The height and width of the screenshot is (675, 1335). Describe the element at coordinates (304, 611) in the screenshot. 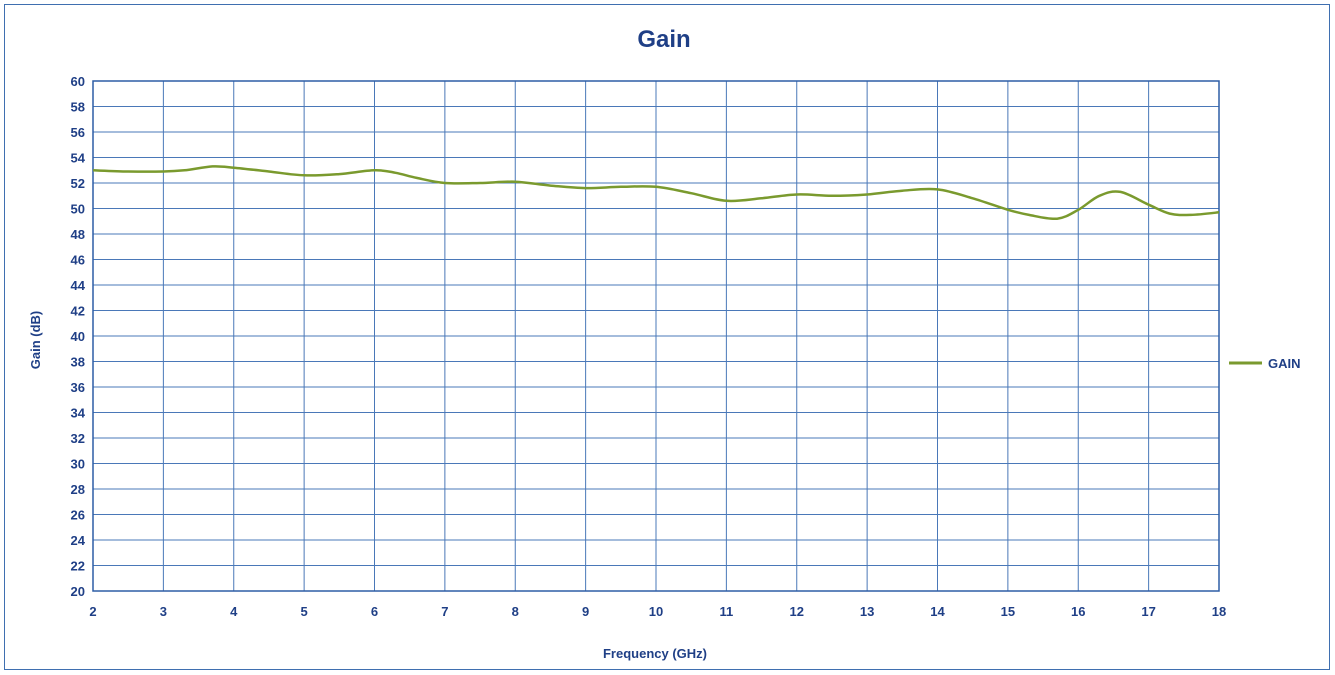

I see `x-tick-label: 5` at that location.